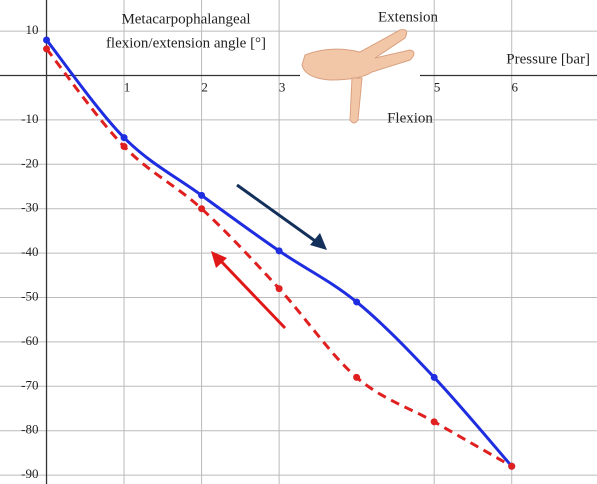 The width and height of the screenshot is (597, 484). Describe the element at coordinates (29, 162) in the screenshot. I see `y-tick-label: -20` at that location.